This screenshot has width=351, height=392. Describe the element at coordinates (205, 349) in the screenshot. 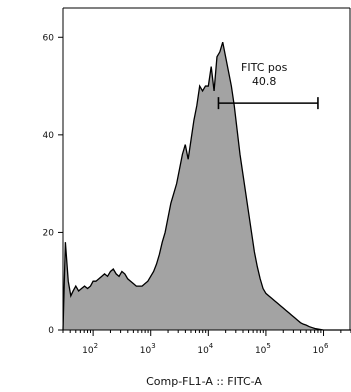

I see `x-tick-label: 10⁴` at that location.